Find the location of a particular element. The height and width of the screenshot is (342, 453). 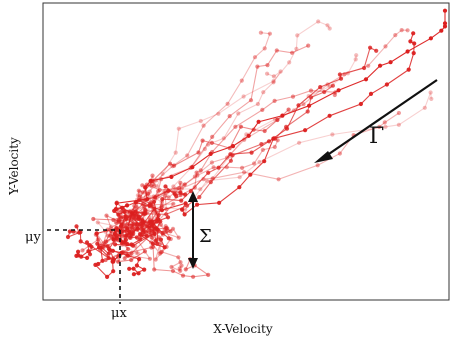

trajectory-line is located at coordinates (154, 231).